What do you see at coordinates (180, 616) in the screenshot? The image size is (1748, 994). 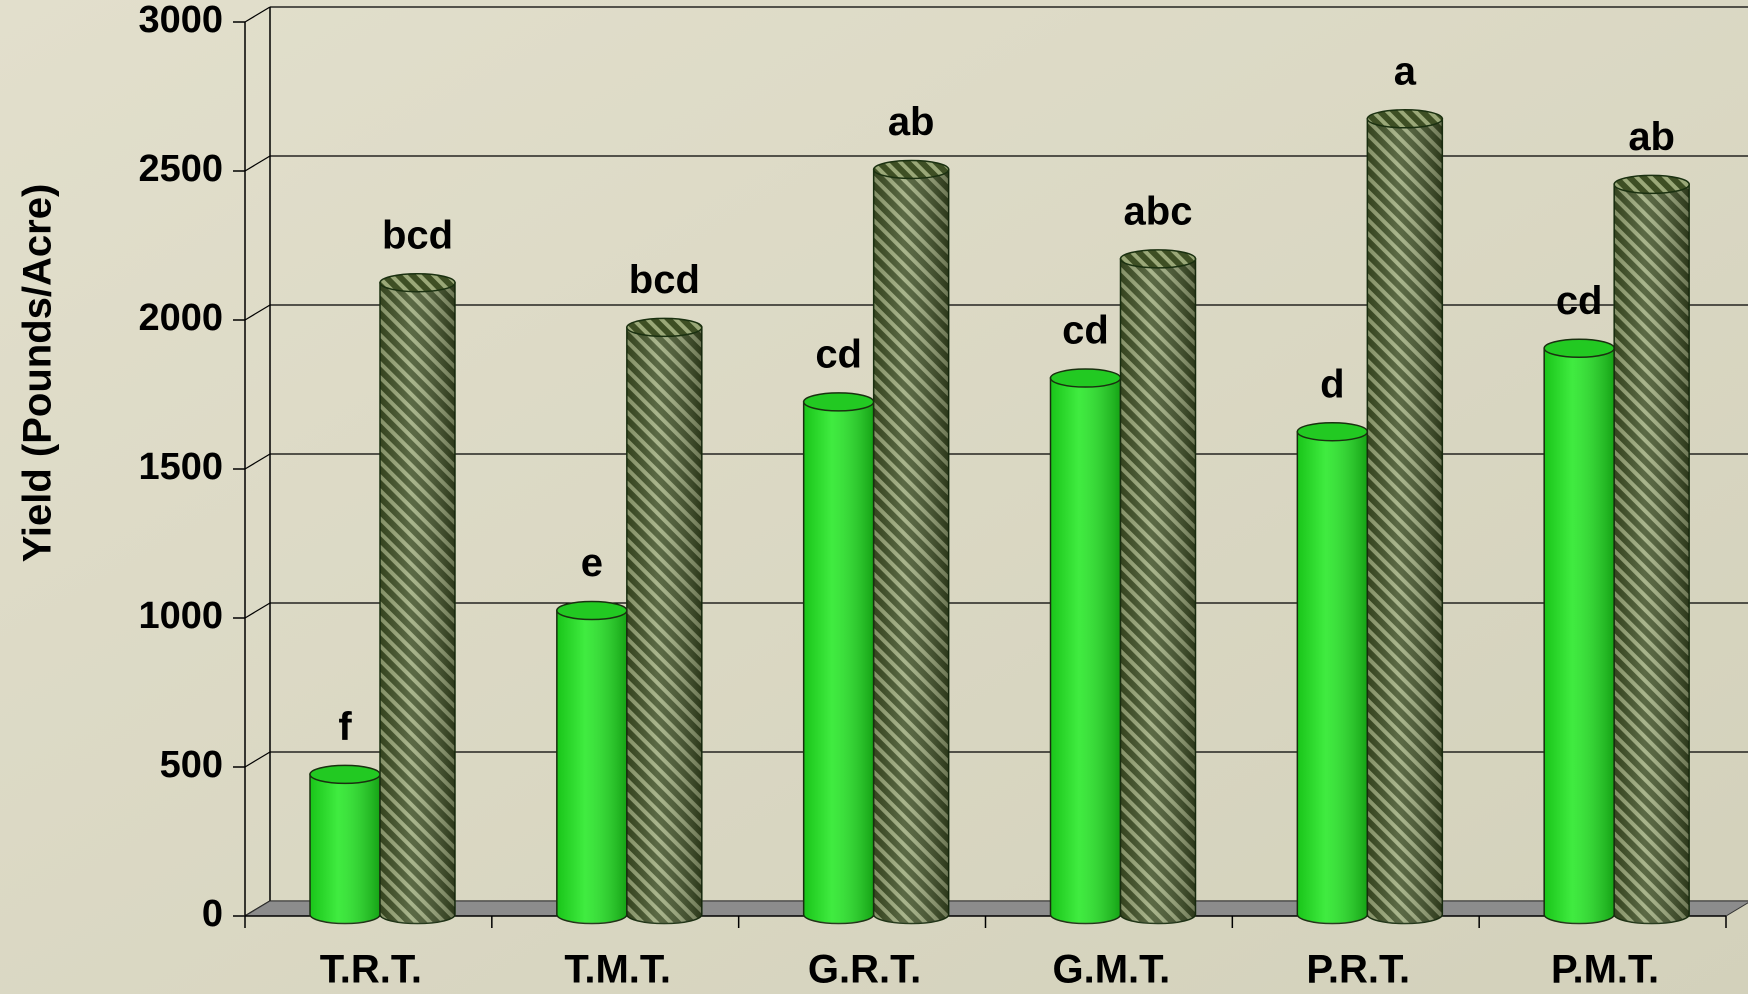 I see `y-tick-label: 1000` at bounding box center [180, 616].